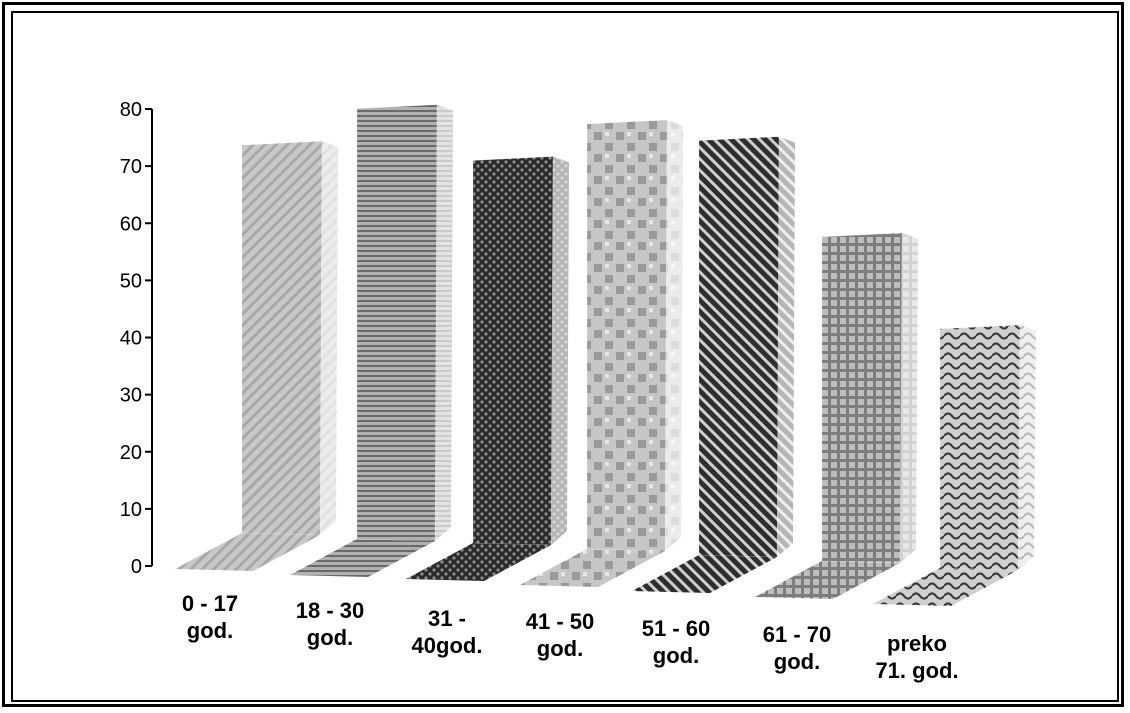 This screenshot has width=1130, height=713. Describe the element at coordinates (210, 603) in the screenshot. I see `category-label-line: 0 - 17` at that location.